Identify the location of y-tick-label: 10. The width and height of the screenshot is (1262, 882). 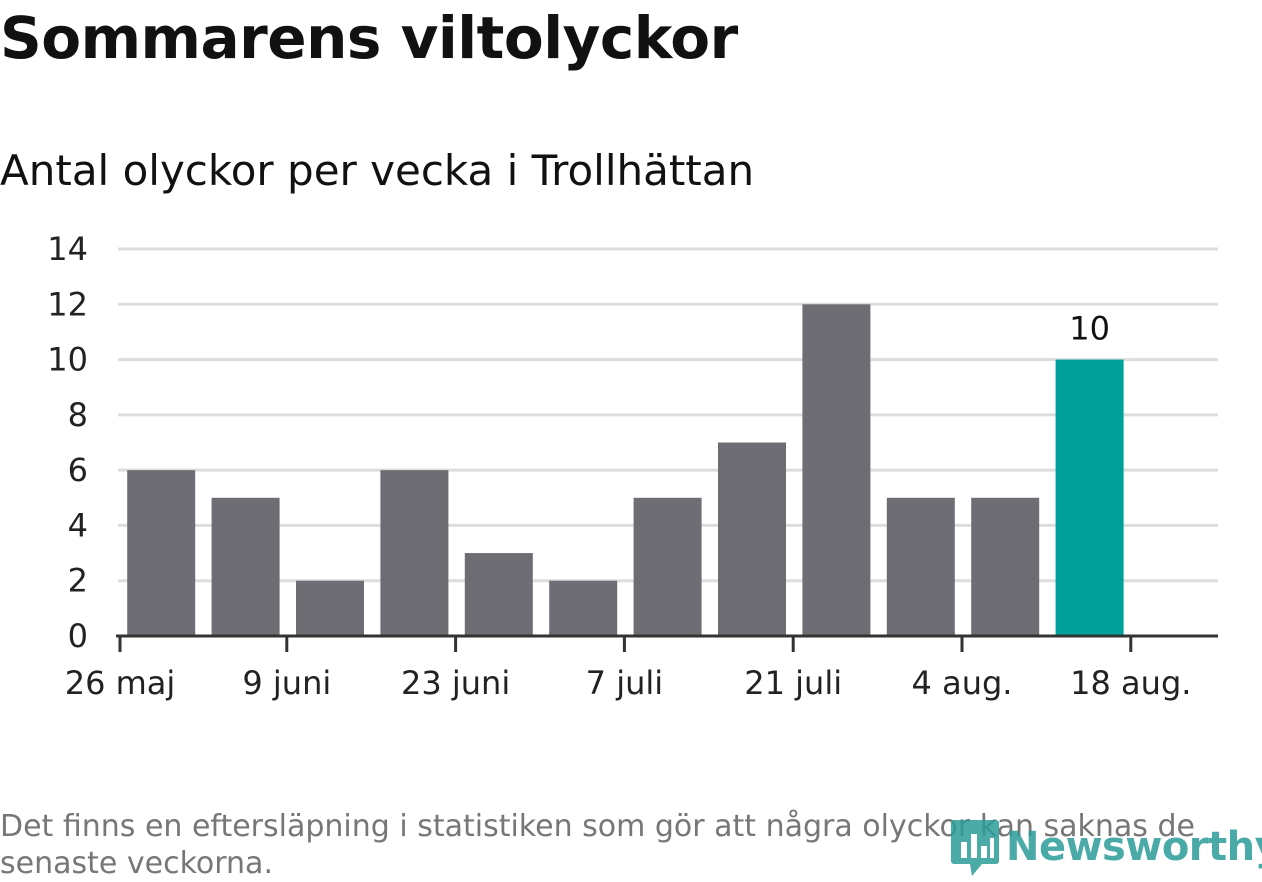
(67, 360).